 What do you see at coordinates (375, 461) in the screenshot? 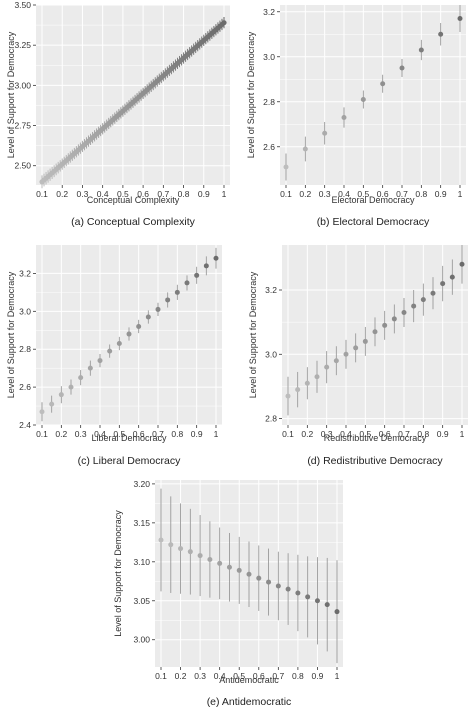
I see `panel-caption: (d) Redistributive Democracy` at bounding box center [375, 461].